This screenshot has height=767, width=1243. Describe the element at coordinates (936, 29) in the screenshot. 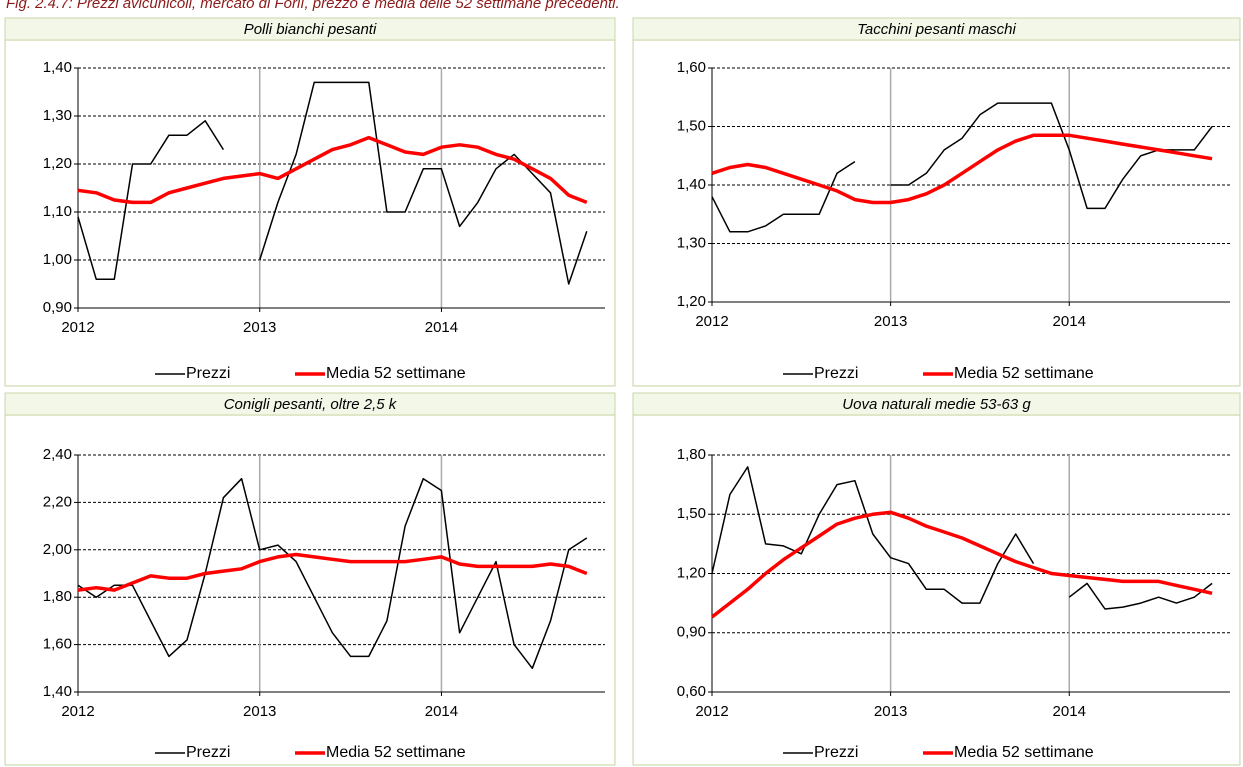

I see `chart-title: Tacchini pesanti maschi` at that location.